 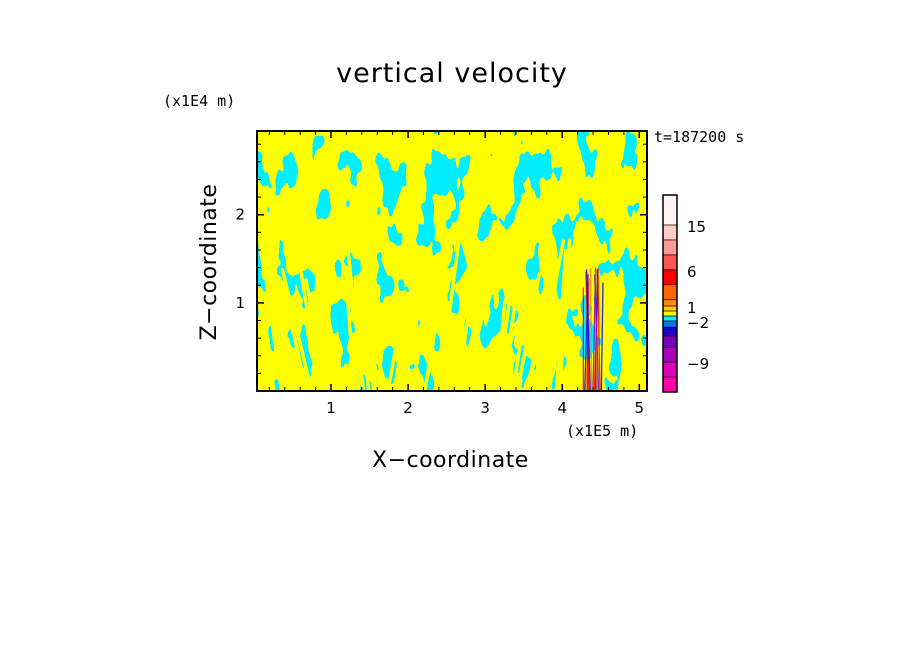 What do you see at coordinates (640, 408) in the screenshot?
I see `x-tick-label: 5` at bounding box center [640, 408].